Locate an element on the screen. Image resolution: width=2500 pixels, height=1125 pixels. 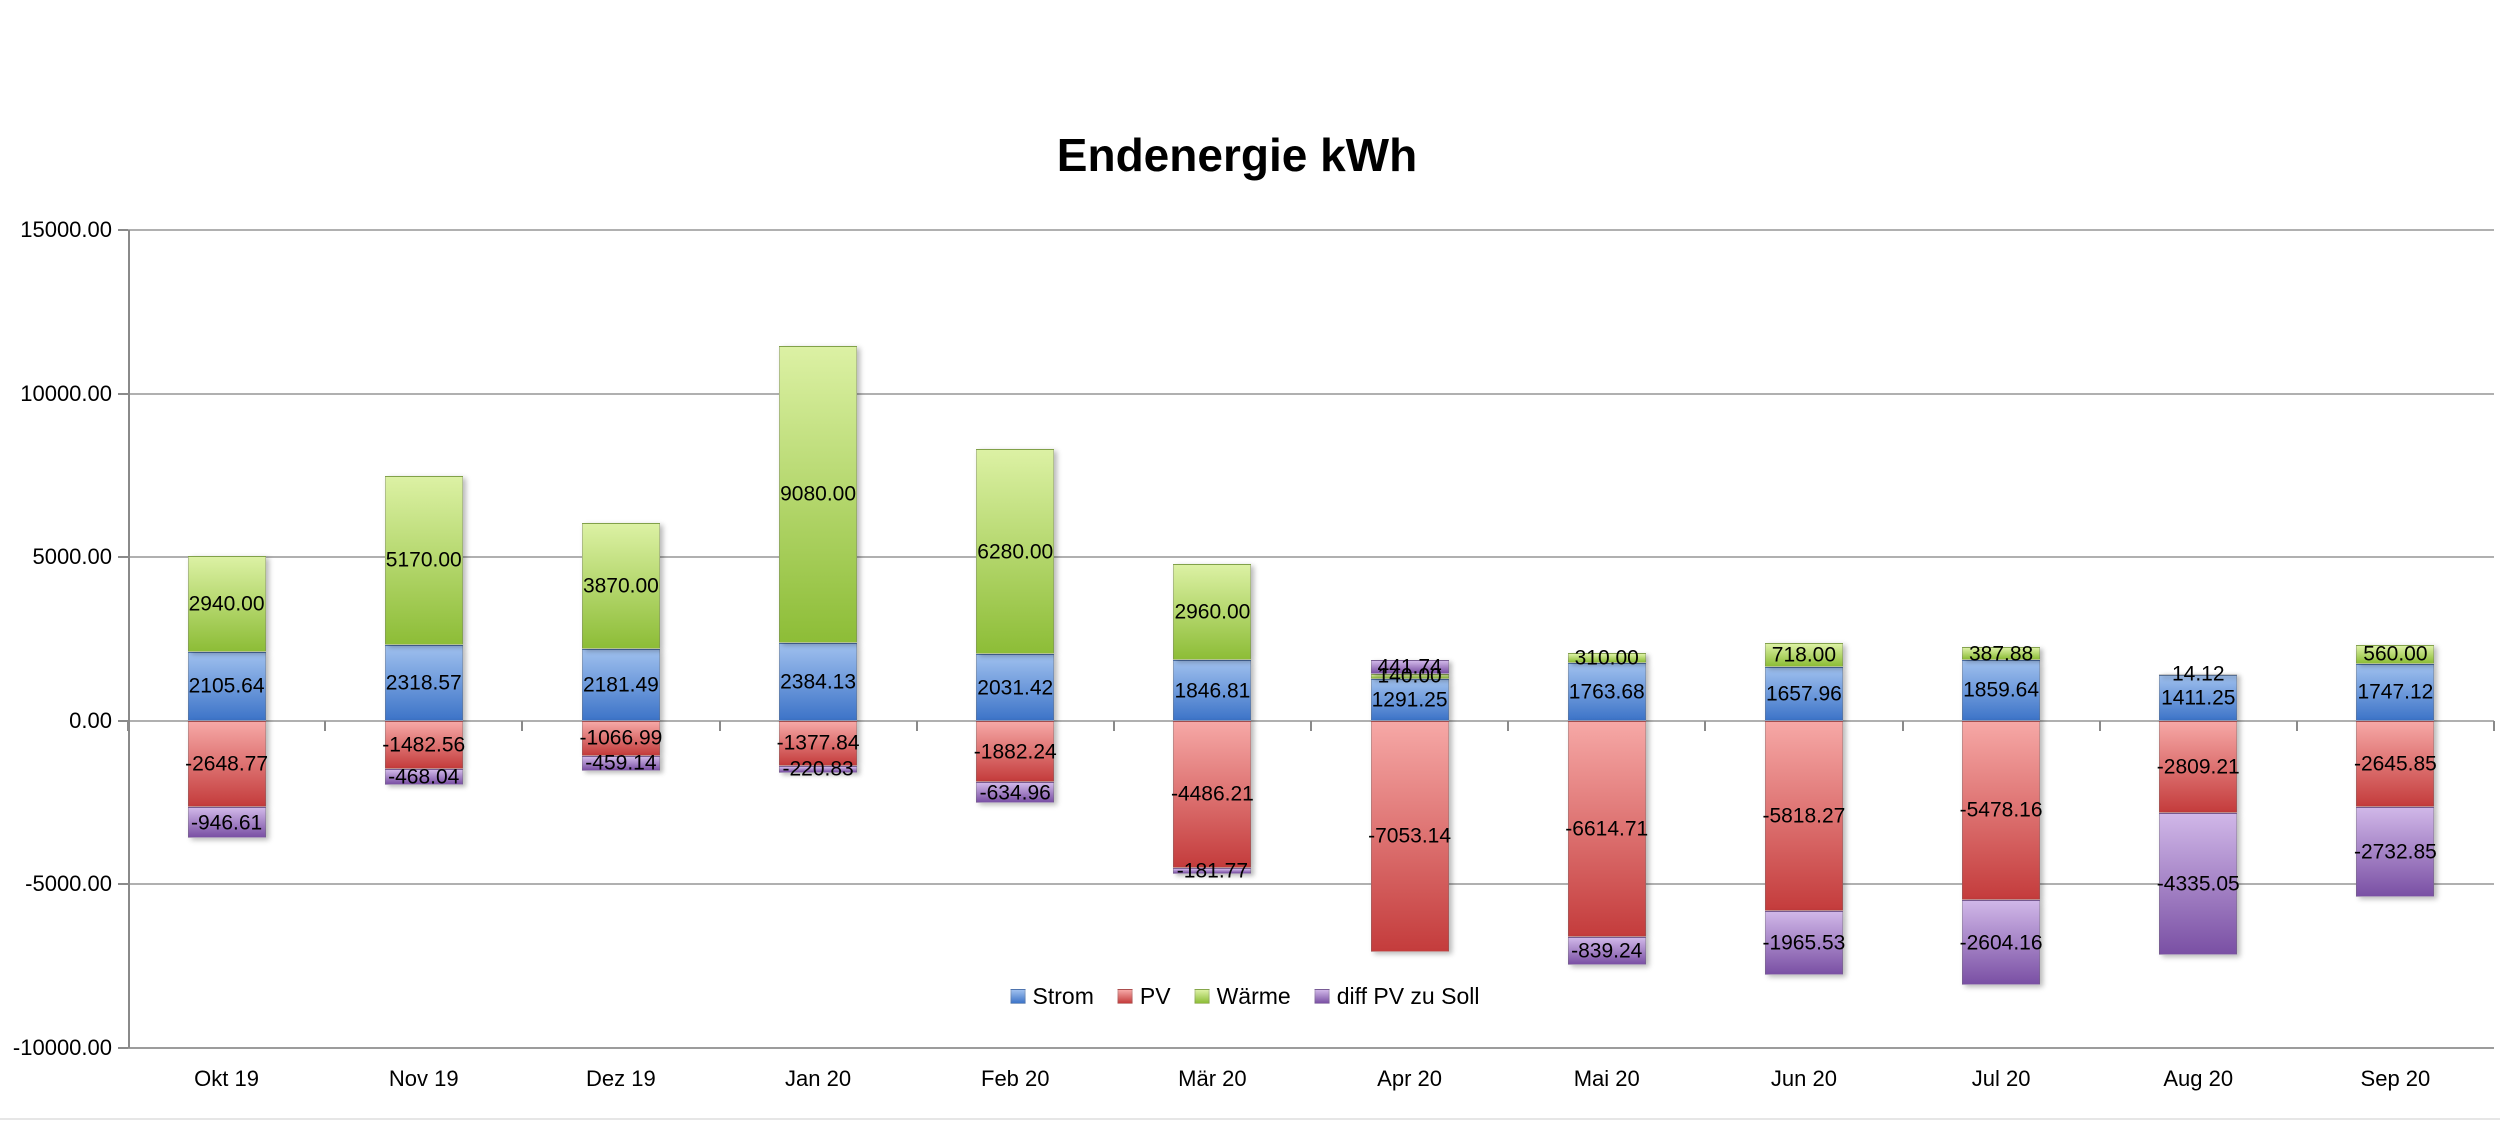
y-axis-label: 0.00 is located at coordinates (90, 720).